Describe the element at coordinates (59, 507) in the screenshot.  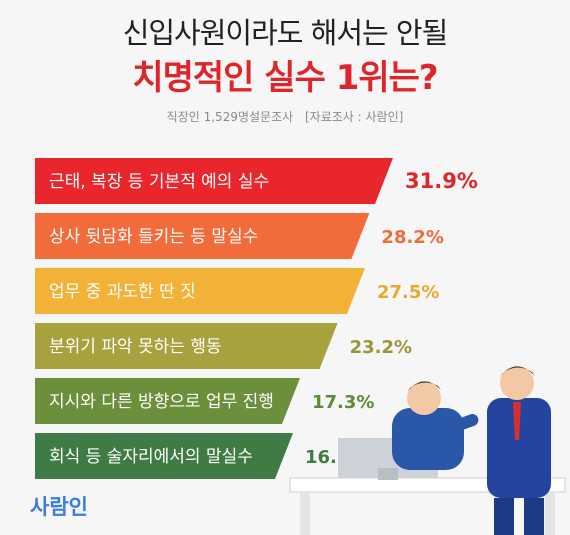
I see `saramin-logo: 사람인` at that location.